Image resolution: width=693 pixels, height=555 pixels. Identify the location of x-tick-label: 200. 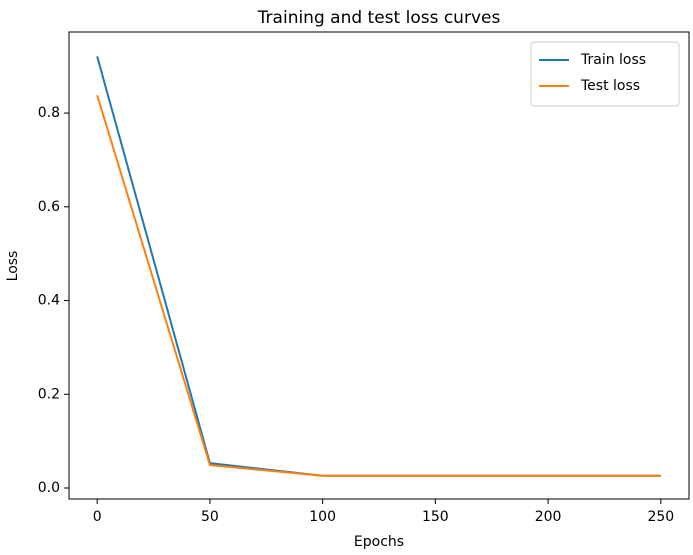
(548, 517).